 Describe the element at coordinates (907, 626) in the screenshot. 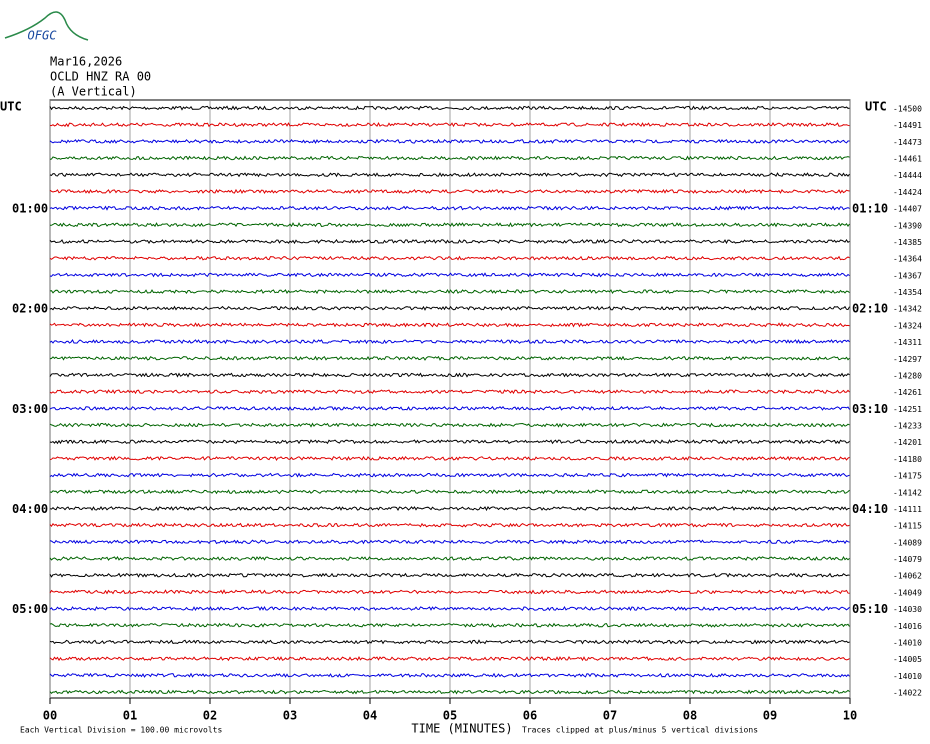

I see `offset-label: -14016` at that location.